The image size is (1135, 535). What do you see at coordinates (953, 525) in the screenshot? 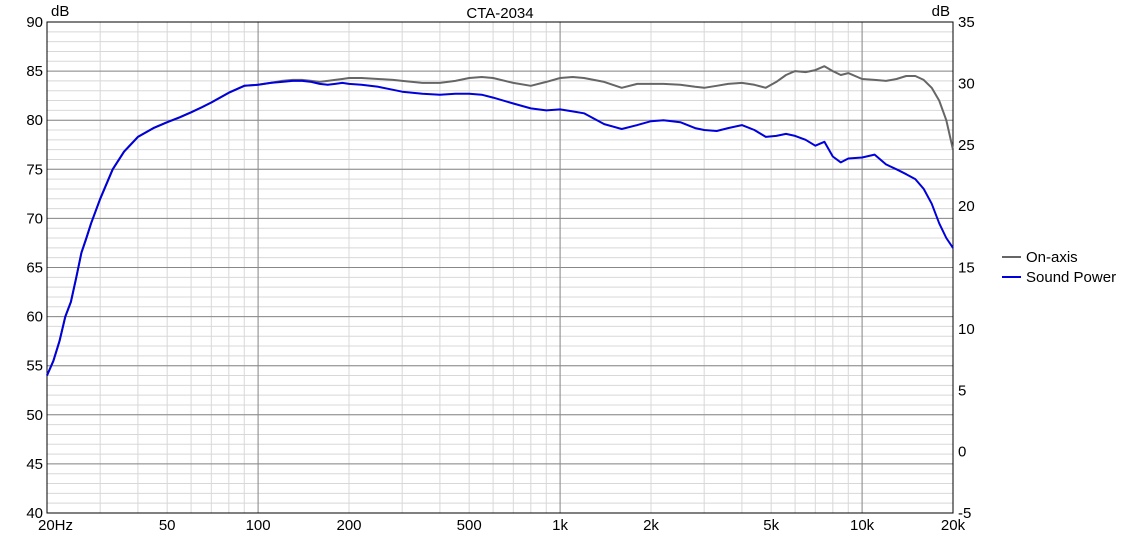
I see `x-tick-label: 20k` at bounding box center [953, 525].